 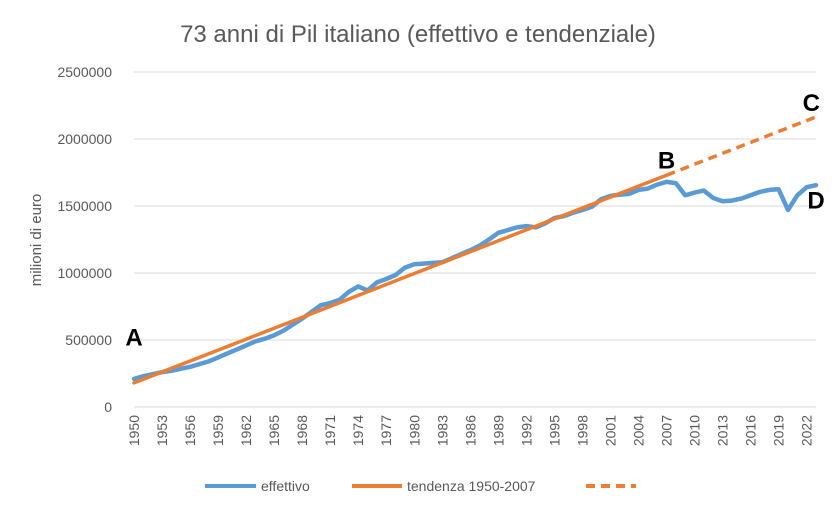 I want to click on x-tick-label: 2013, so click(x=723, y=430).